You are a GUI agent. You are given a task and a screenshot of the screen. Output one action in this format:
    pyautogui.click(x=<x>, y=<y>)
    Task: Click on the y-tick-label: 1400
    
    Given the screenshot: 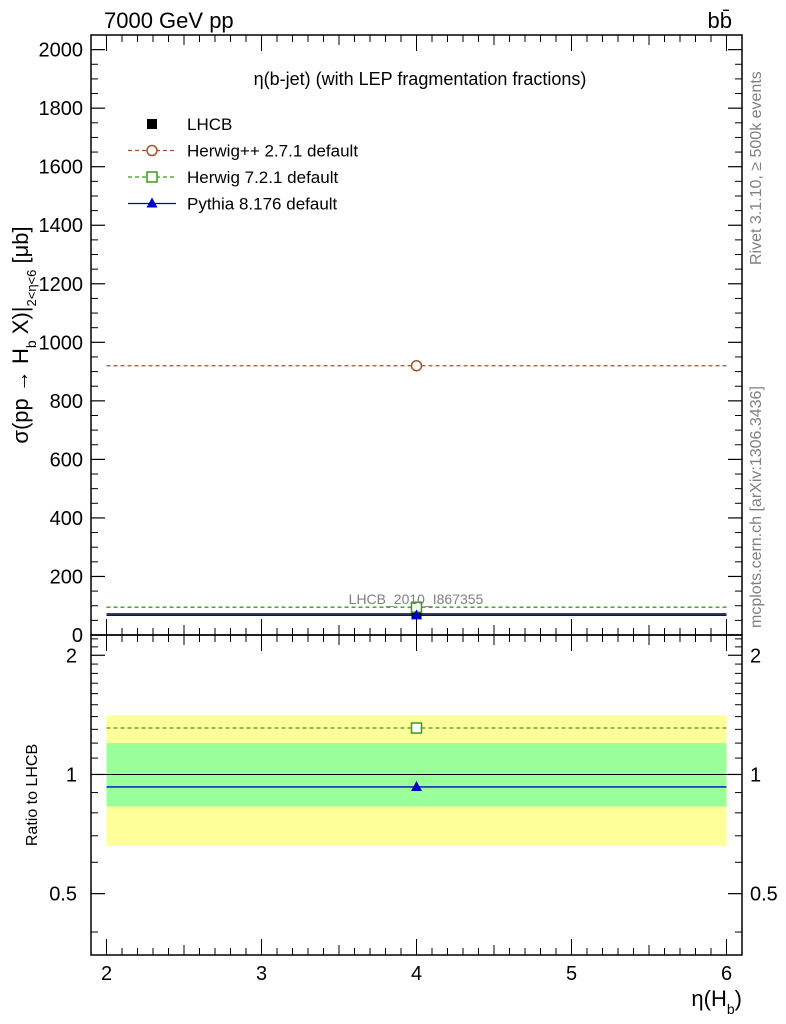 What is the action you would take?
    pyautogui.click(x=61, y=226)
    